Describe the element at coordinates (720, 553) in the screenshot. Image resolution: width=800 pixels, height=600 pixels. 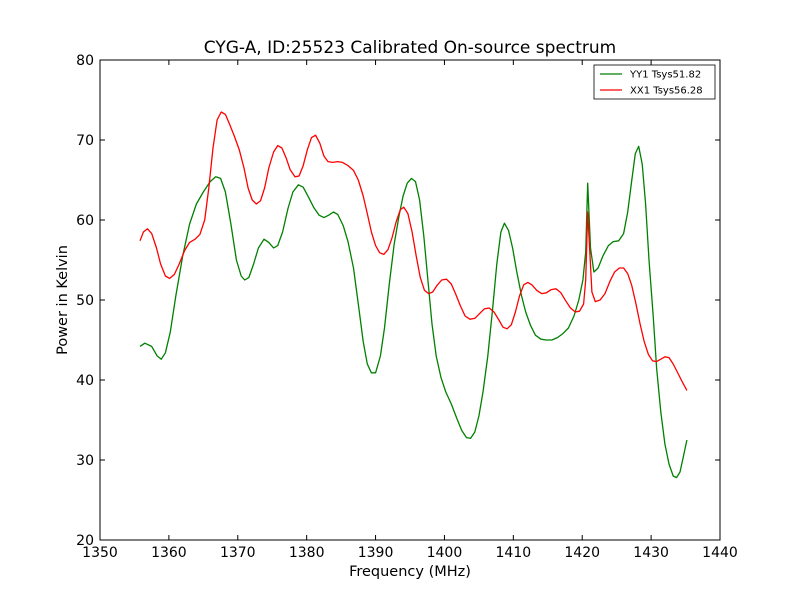
I see `x-tick-label: 1440` at that location.